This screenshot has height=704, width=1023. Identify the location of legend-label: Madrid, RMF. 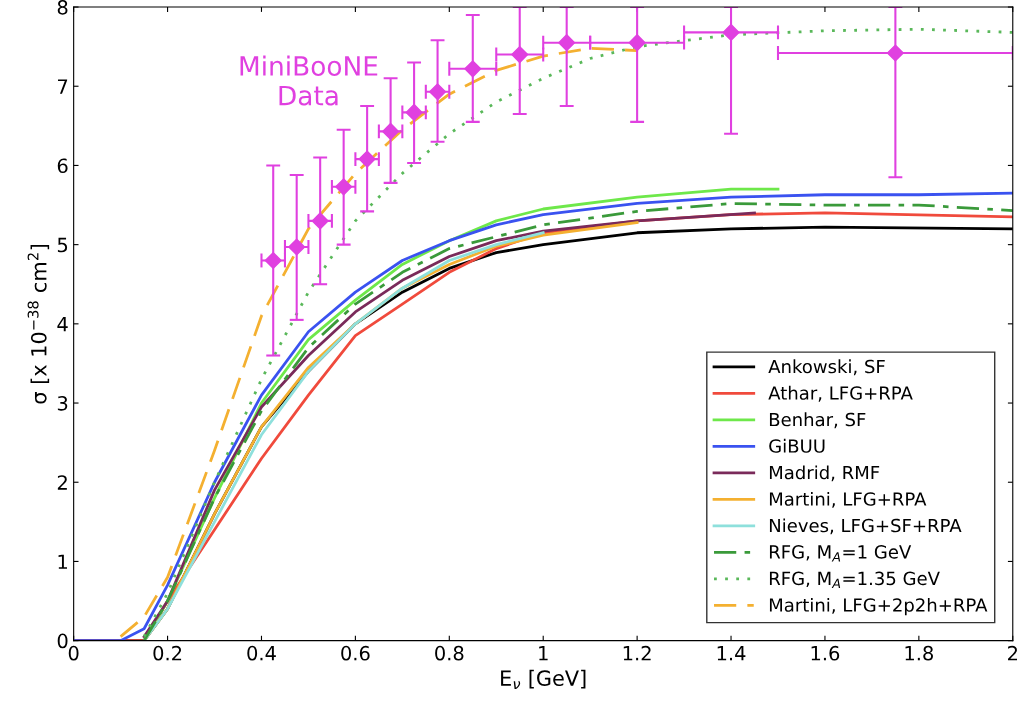
(824, 473).